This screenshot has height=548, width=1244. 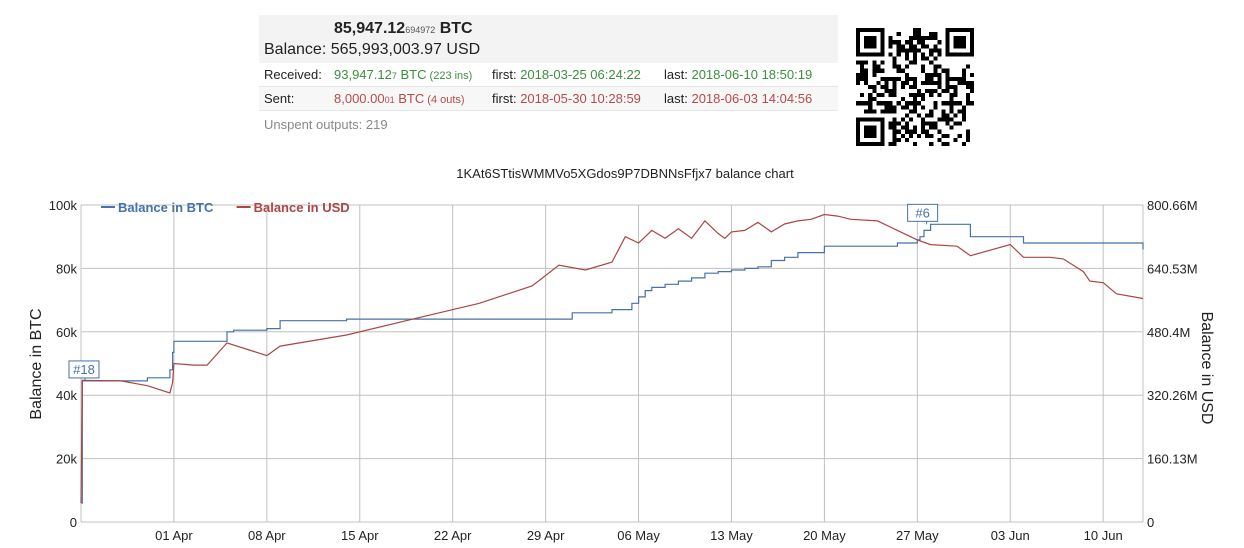 What do you see at coordinates (456, 28) in the screenshot?
I see `balance-btc-unit: BTC` at bounding box center [456, 28].